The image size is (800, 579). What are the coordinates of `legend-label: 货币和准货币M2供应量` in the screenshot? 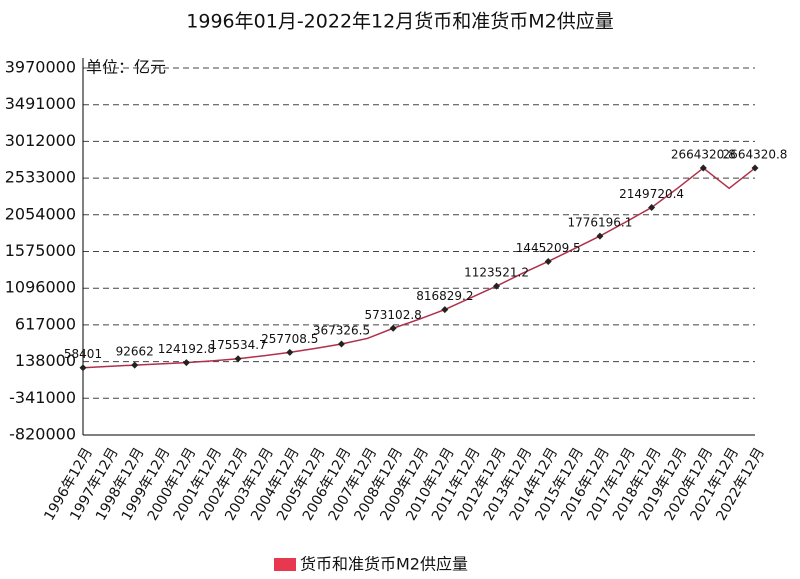 It's located at (384, 564).